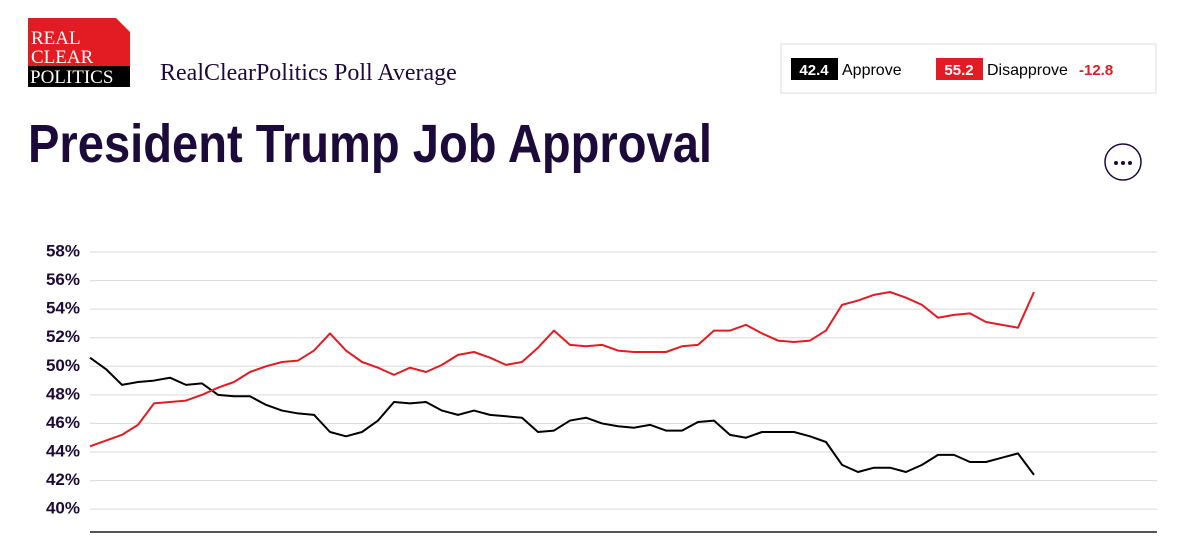  Describe the element at coordinates (123, 25) in the screenshot. I see `logo-corner` at that location.